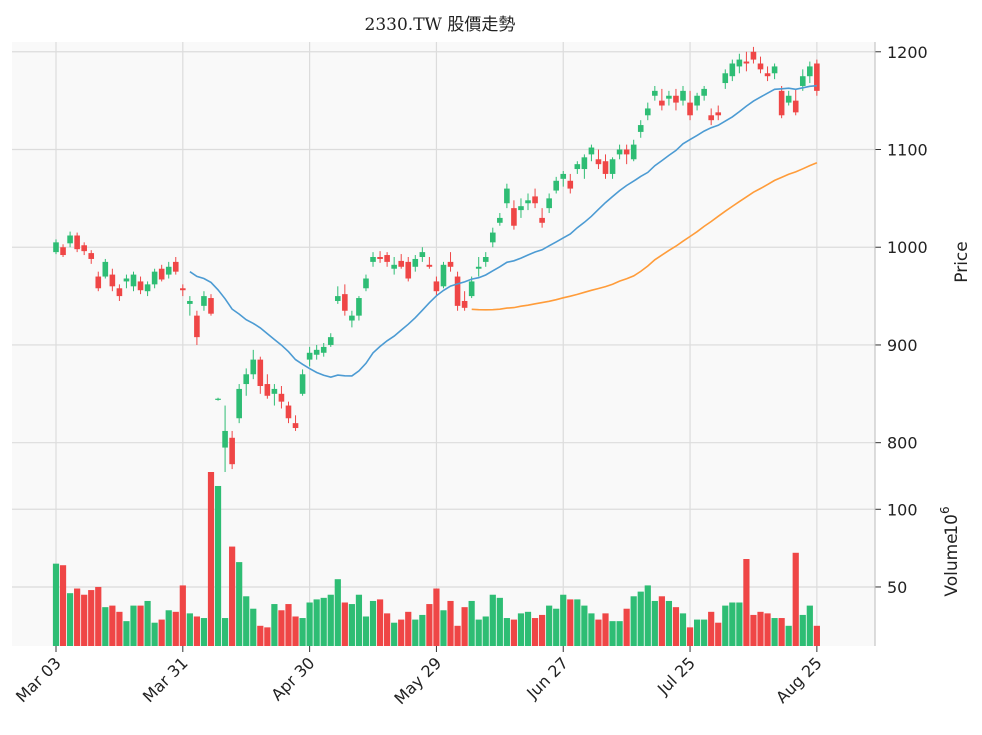 Image resolution: width=982 pixels, height=735 pixels. I want to click on volume-axis-label-text: Volume, so click(952, 564).